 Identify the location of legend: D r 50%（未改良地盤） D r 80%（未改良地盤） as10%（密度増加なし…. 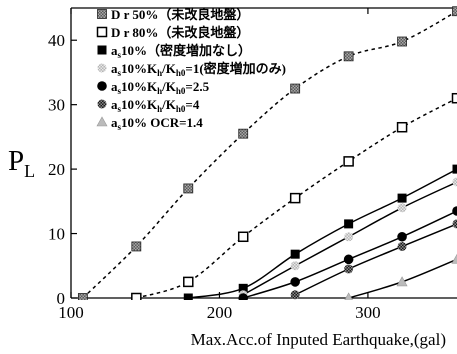
(191, 69).